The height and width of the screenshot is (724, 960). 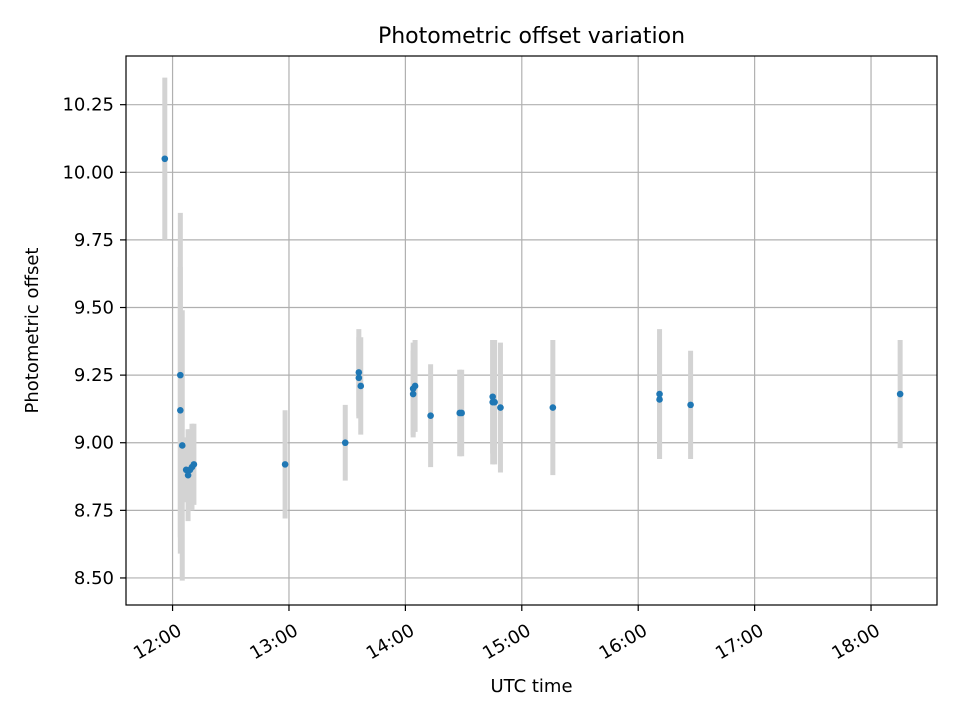 What do you see at coordinates (94, 308) in the screenshot?
I see `y-tick-label: 9.50` at bounding box center [94, 308].